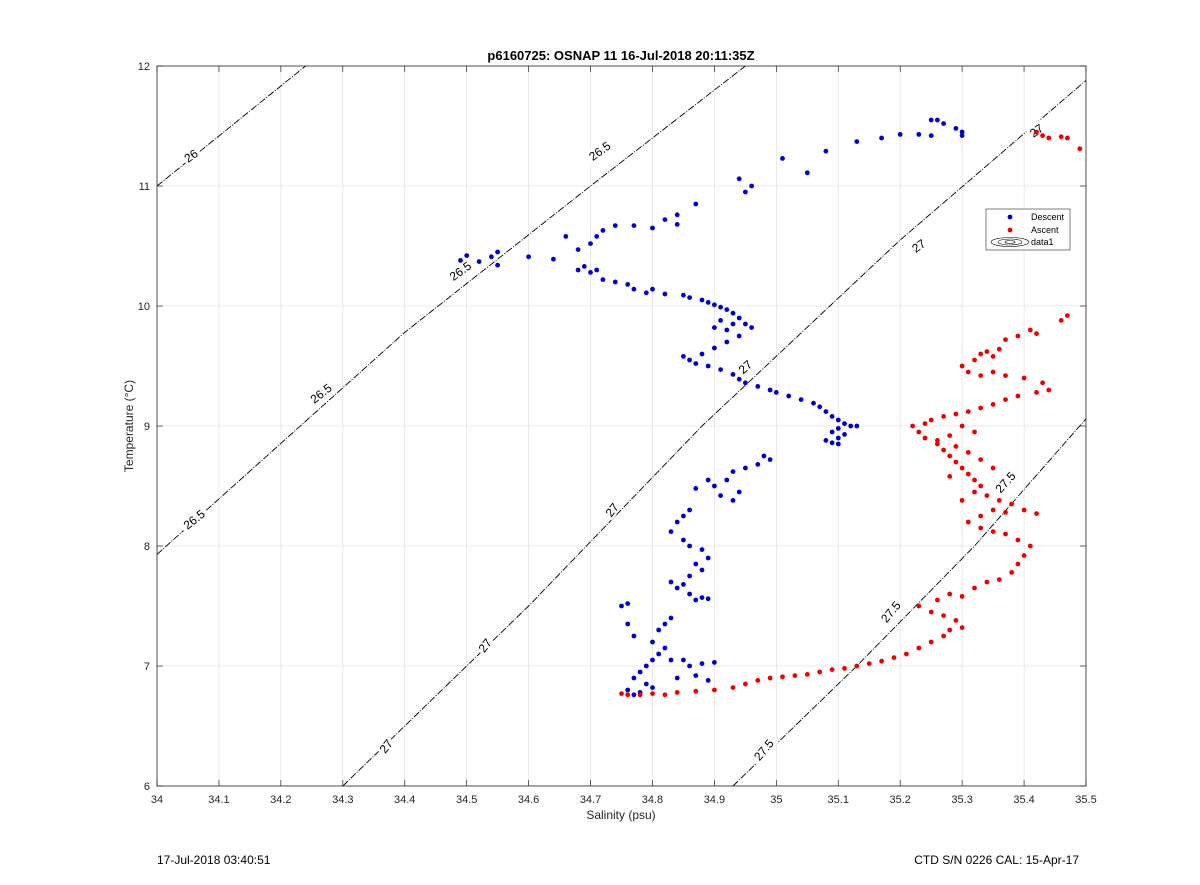  I want to click on y-tick-label: 9, so click(147, 427).